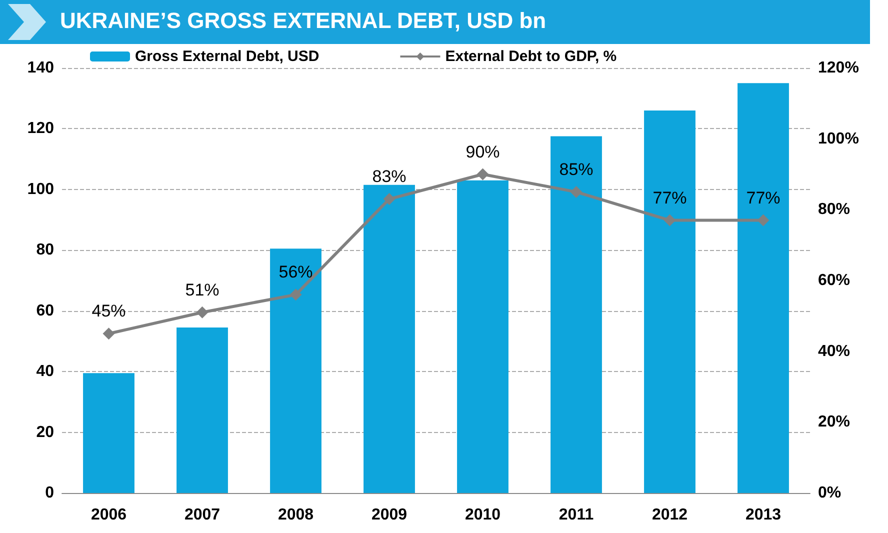 The height and width of the screenshot is (533, 888). What do you see at coordinates (45, 432) in the screenshot?
I see `y-tick-label: 20` at bounding box center [45, 432].